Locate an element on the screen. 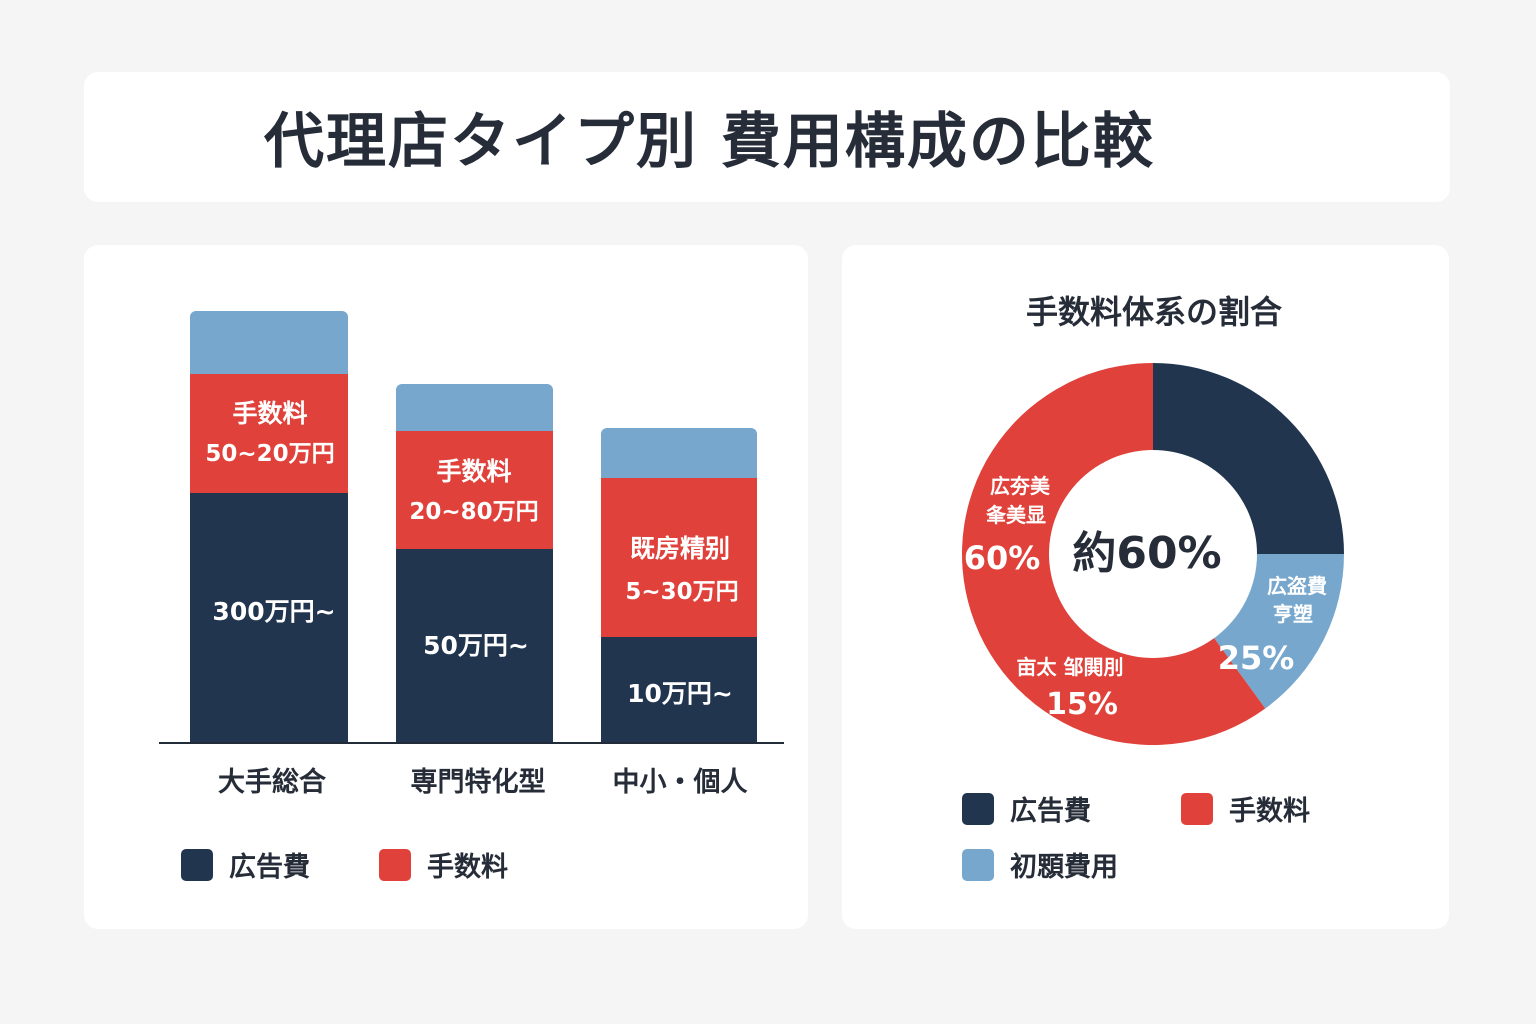  donut-legend-fee: 手数料 is located at coordinates (1245, 808).